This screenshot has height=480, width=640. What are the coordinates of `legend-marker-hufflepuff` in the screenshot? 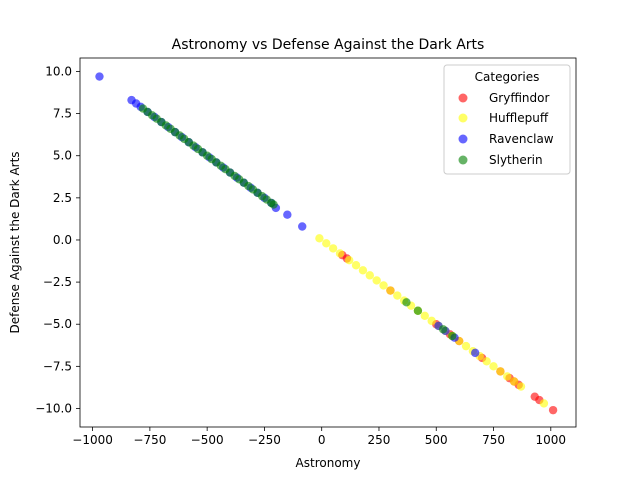 It's located at (463, 118).